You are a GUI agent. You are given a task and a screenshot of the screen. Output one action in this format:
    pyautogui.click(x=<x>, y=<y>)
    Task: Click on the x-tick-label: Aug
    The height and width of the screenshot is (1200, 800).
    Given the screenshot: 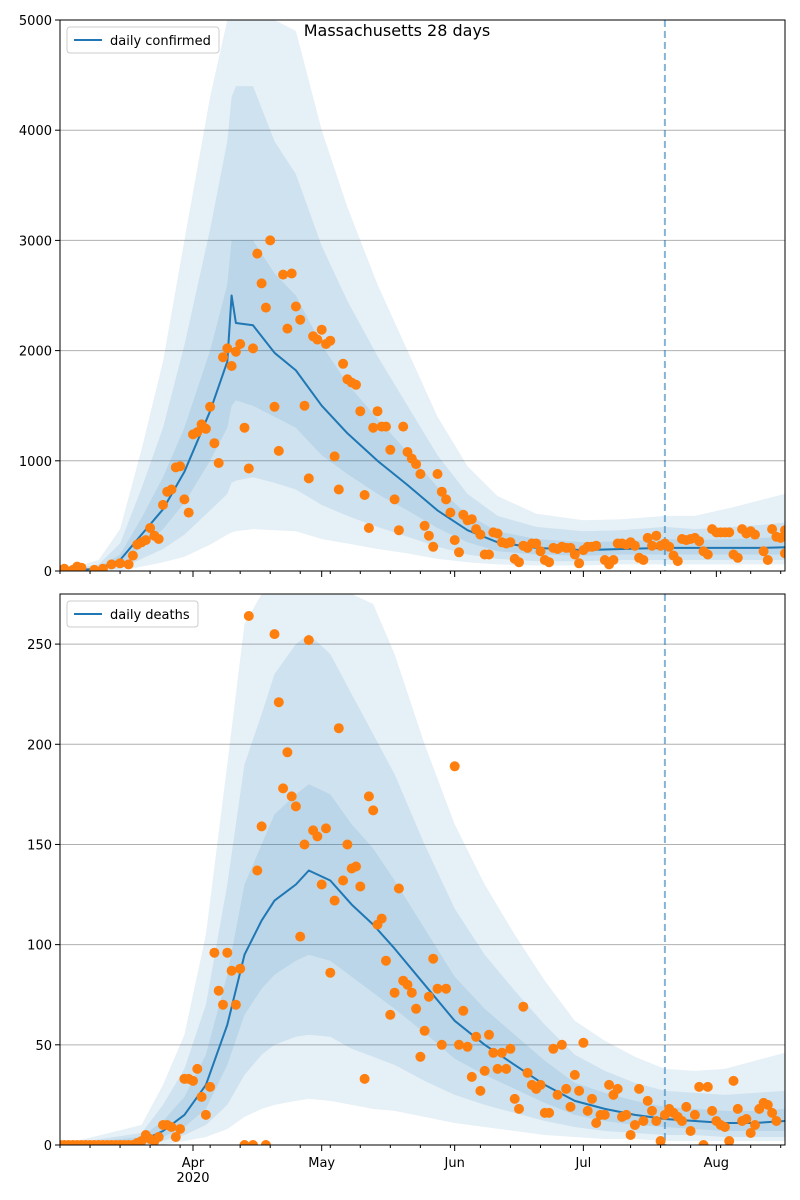 What is the action you would take?
    pyautogui.click(x=716, y=1163)
    